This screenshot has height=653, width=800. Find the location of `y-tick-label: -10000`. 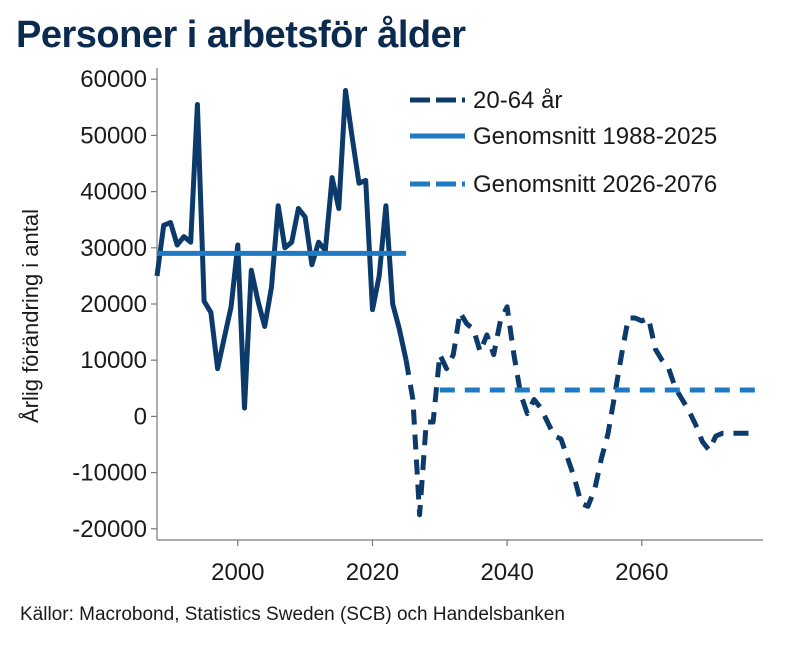

y-tick-label: -10000 is located at coordinates (109, 473).